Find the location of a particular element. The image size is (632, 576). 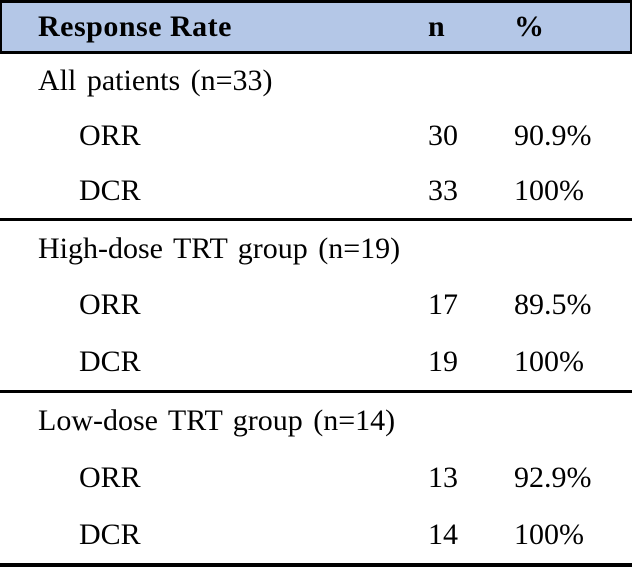

row-n-value: 17 is located at coordinates (443, 305).